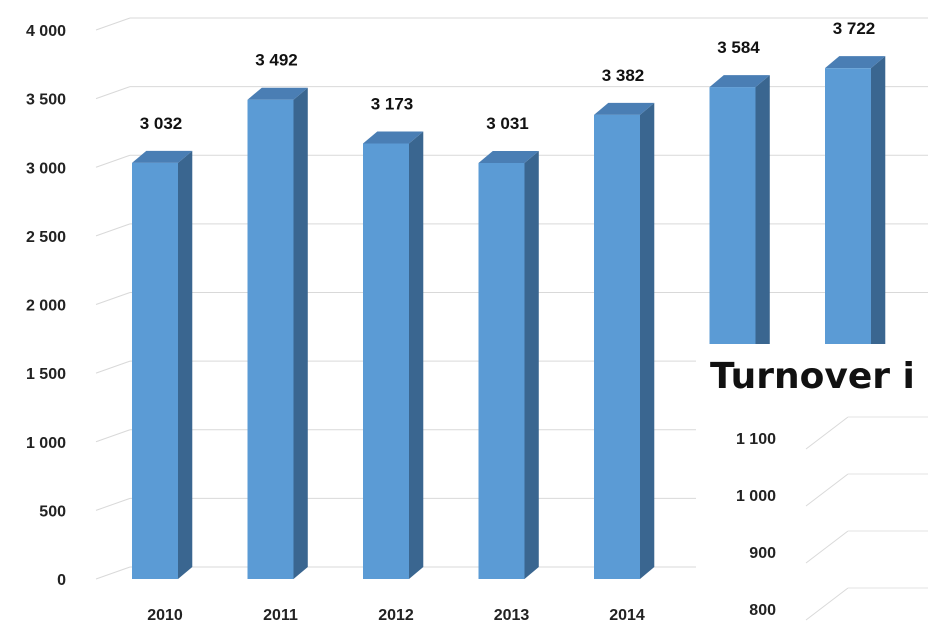  I want to click on inset-gridlines, so click(866, 518).